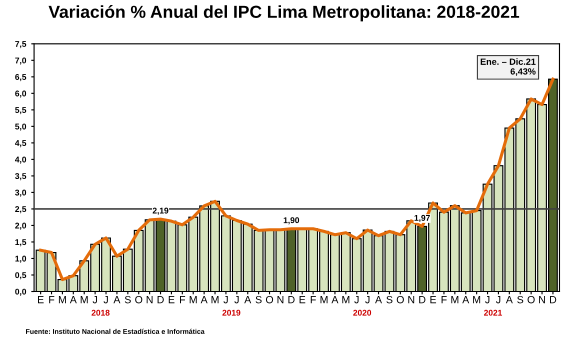 Image resolution: width=568 pixels, height=337 pixels. I want to click on text: 2020, so click(362, 313).